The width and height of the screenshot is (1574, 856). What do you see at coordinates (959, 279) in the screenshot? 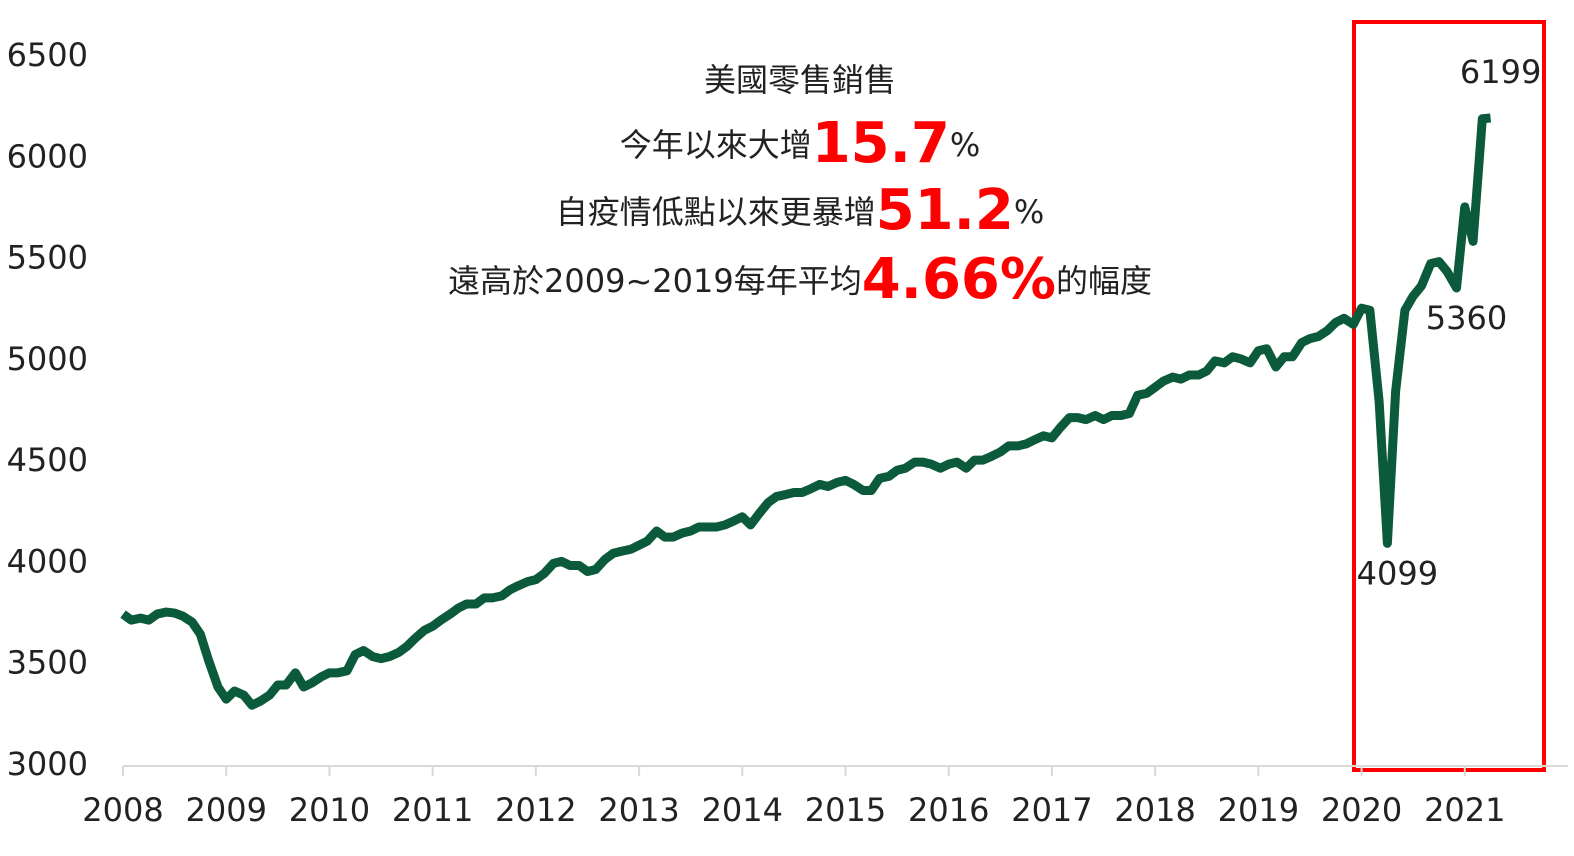
I see `annotation-segment: 4.66%` at bounding box center [959, 279].